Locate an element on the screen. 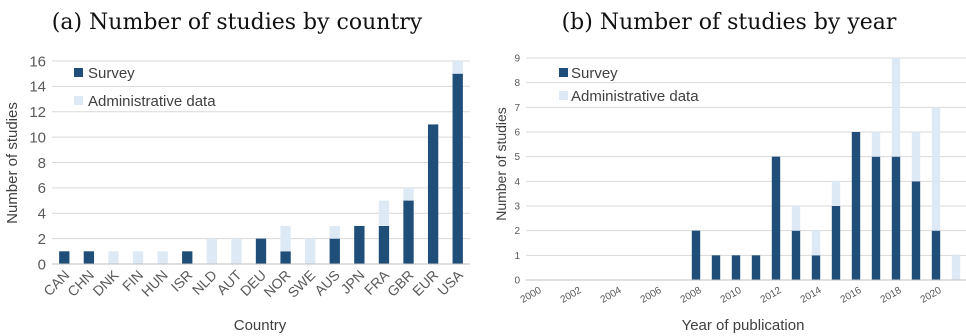 The height and width of the screenshot is (336, 966). country-chart-legend: Survey Administrative data is located at coordinates (145, 87).